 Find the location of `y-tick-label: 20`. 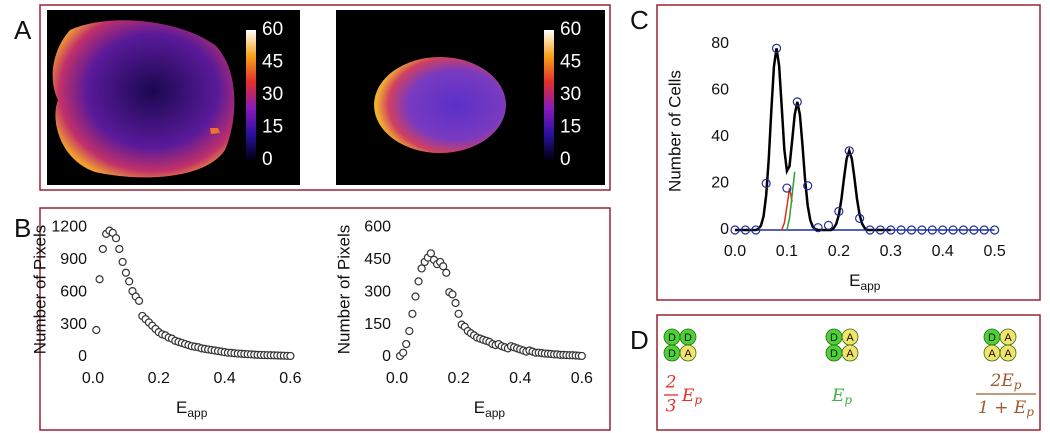

y-tick-label: 20 is located at coordinates (720, 183).